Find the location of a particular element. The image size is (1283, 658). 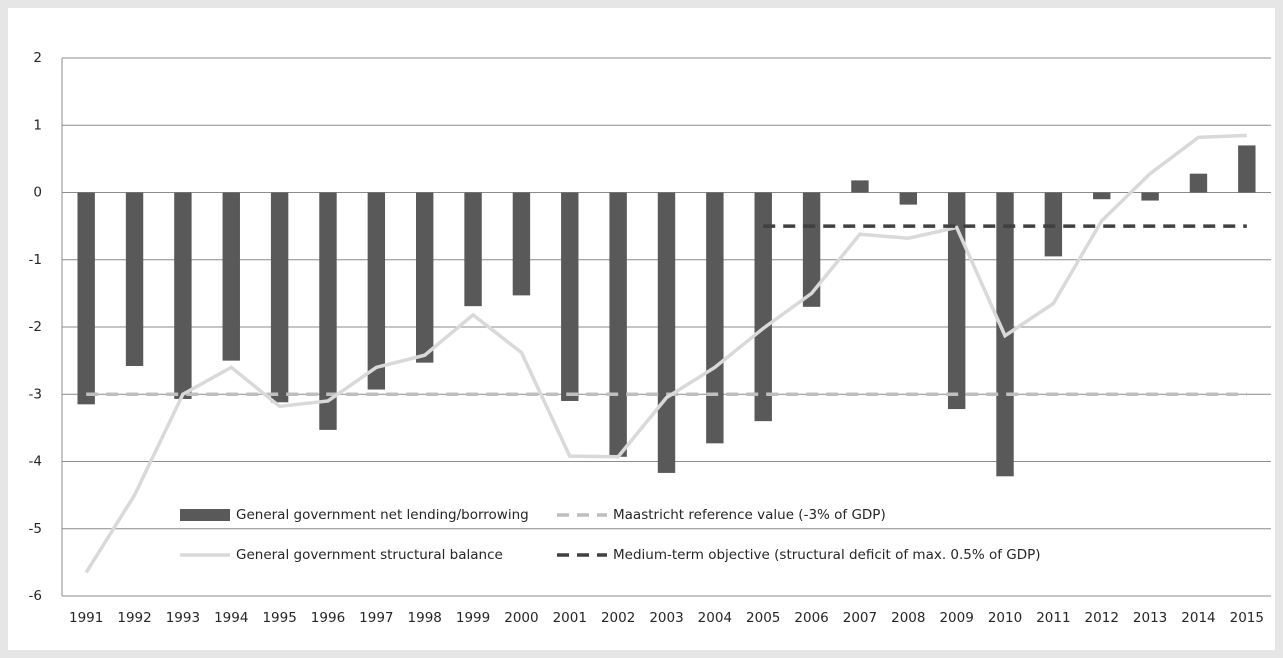

legend-label: Maastricht reference value (-3% of GDP) is located at coordinates (749, 515).